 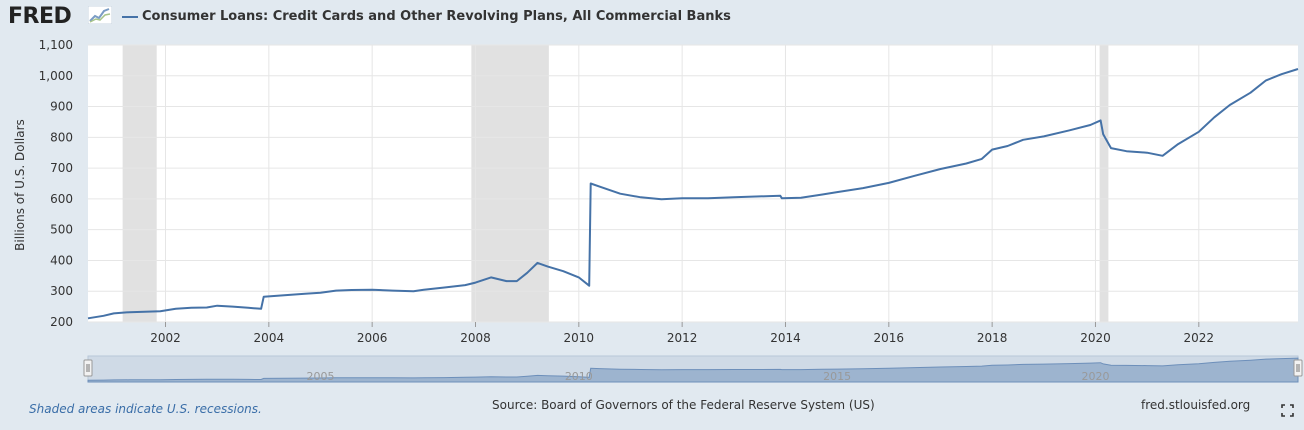 I want to click on y-tick-label: 700, so click(x=61, y=168).